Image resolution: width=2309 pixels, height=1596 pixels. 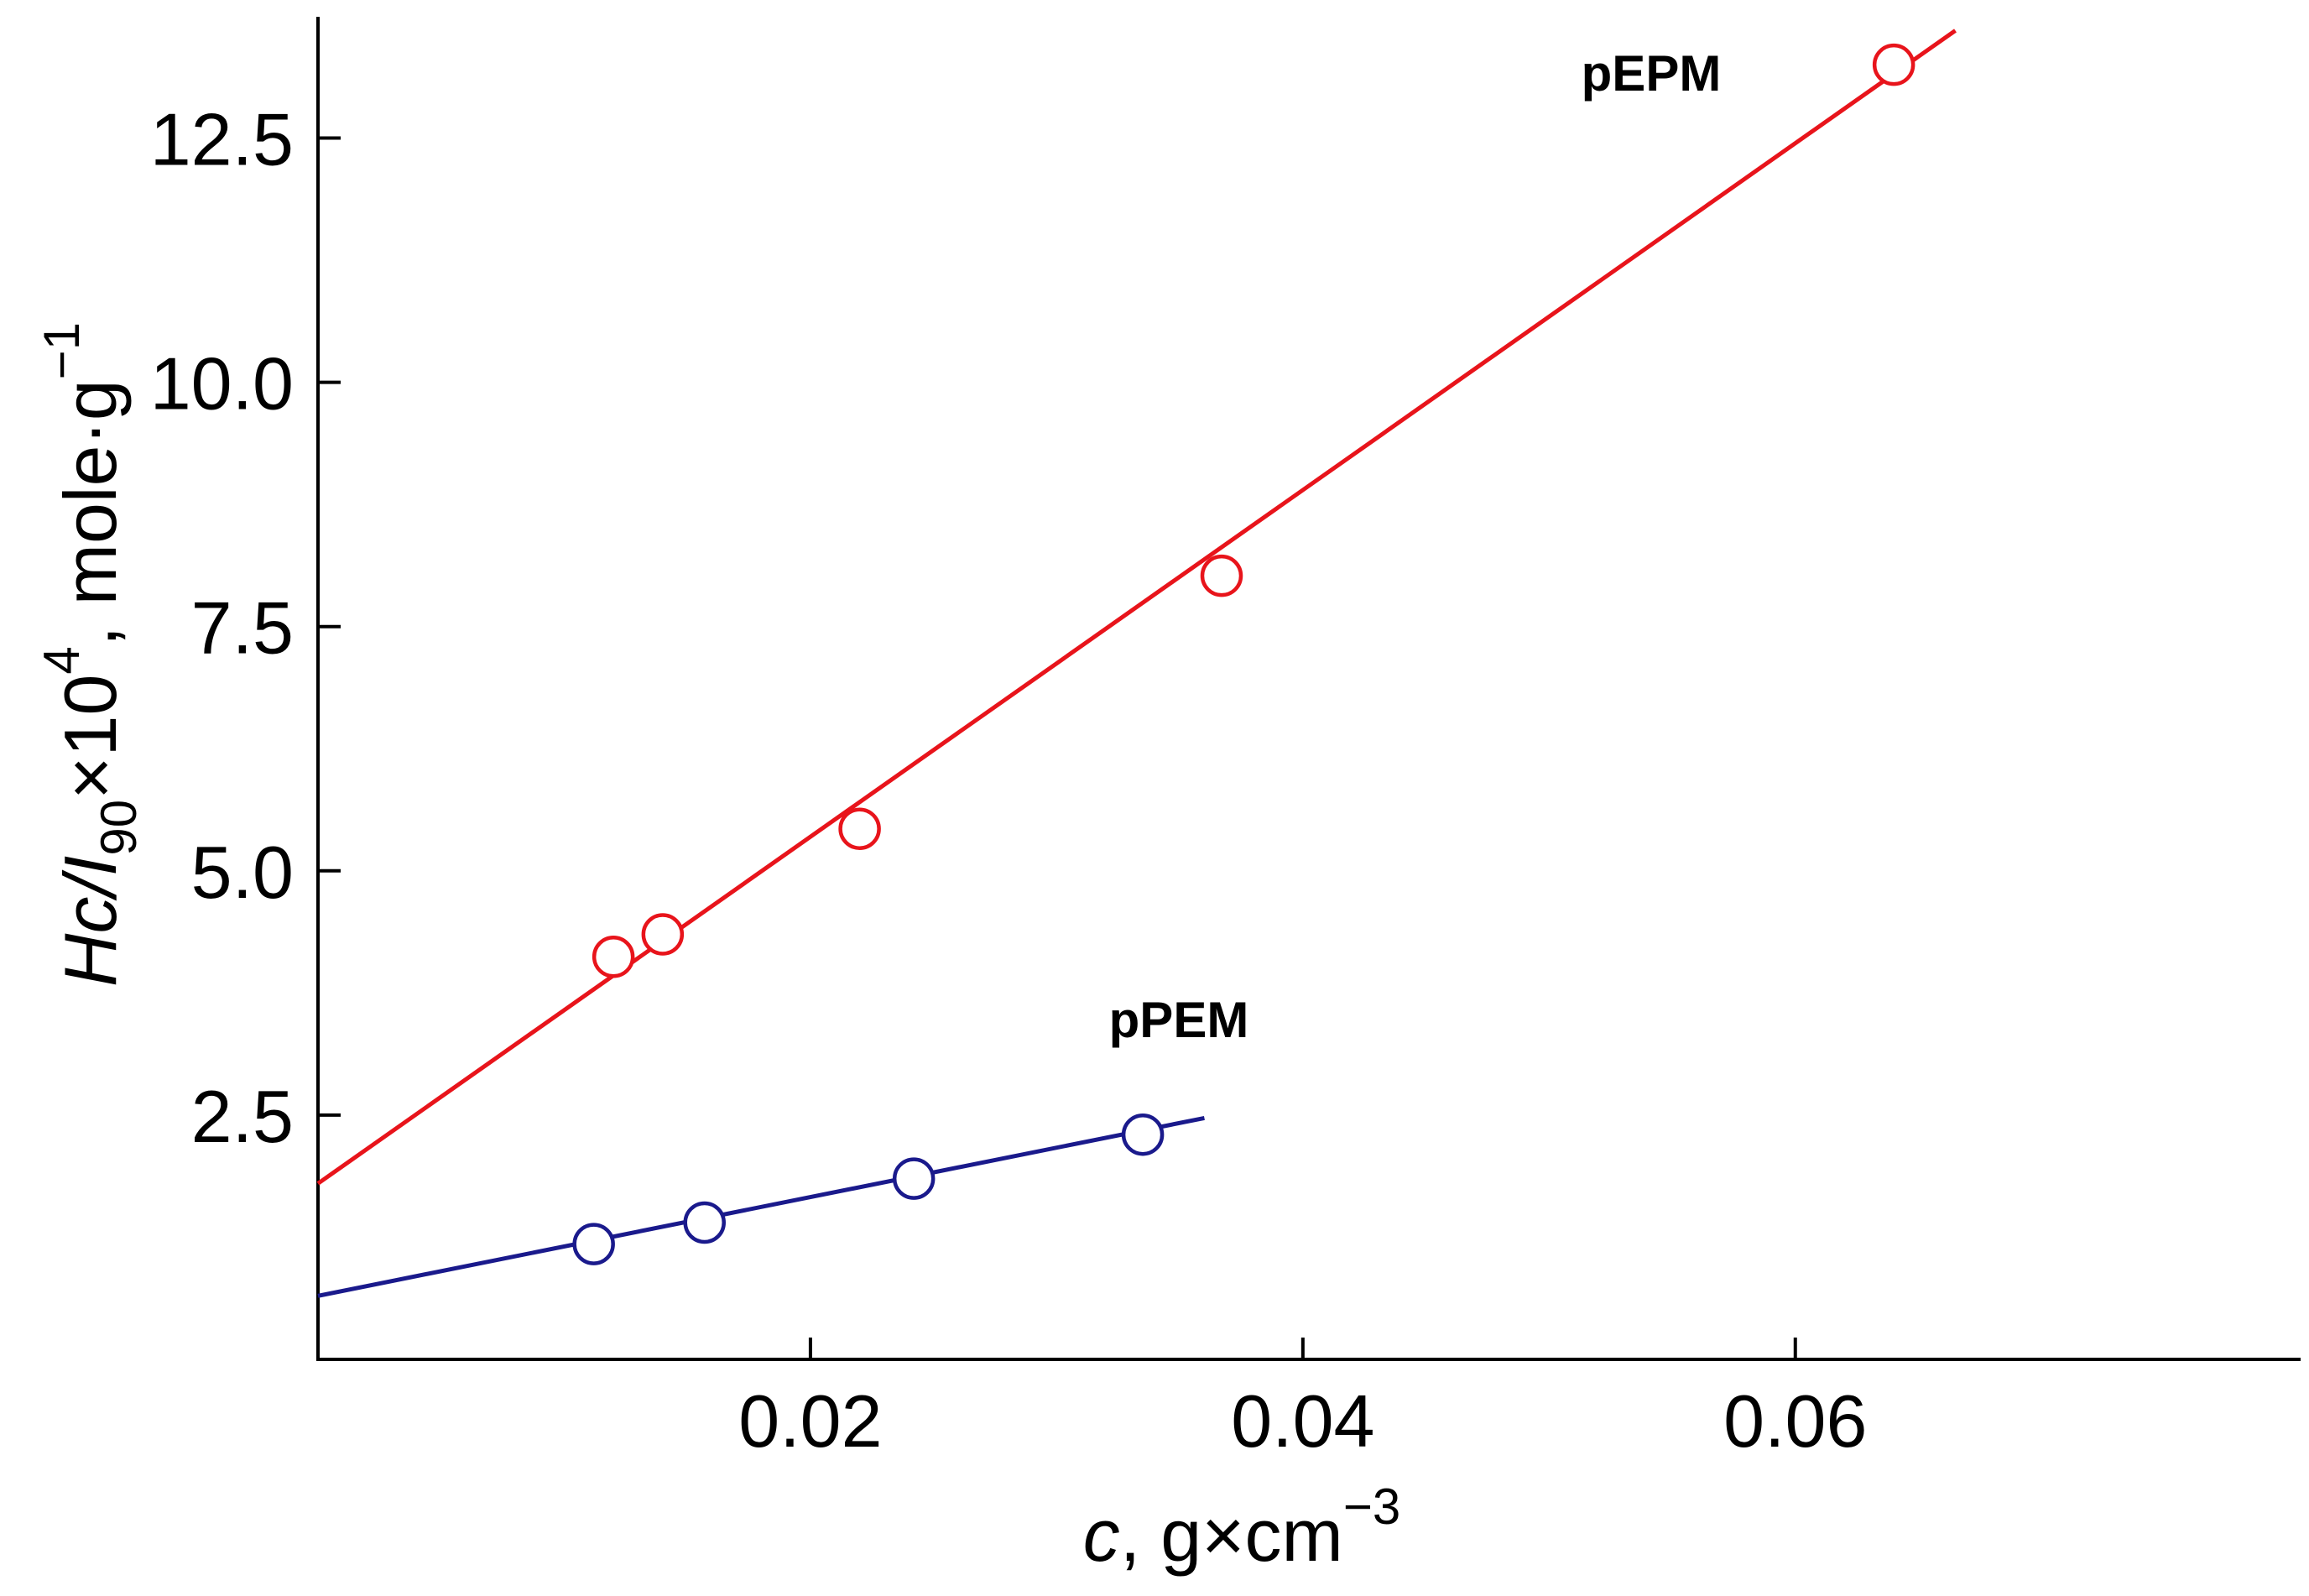 What do you see at coordinates (1371, 1507) in the screenshot?
I see `x-axis-exponent: −3` at bounding box center [1371, 1507].